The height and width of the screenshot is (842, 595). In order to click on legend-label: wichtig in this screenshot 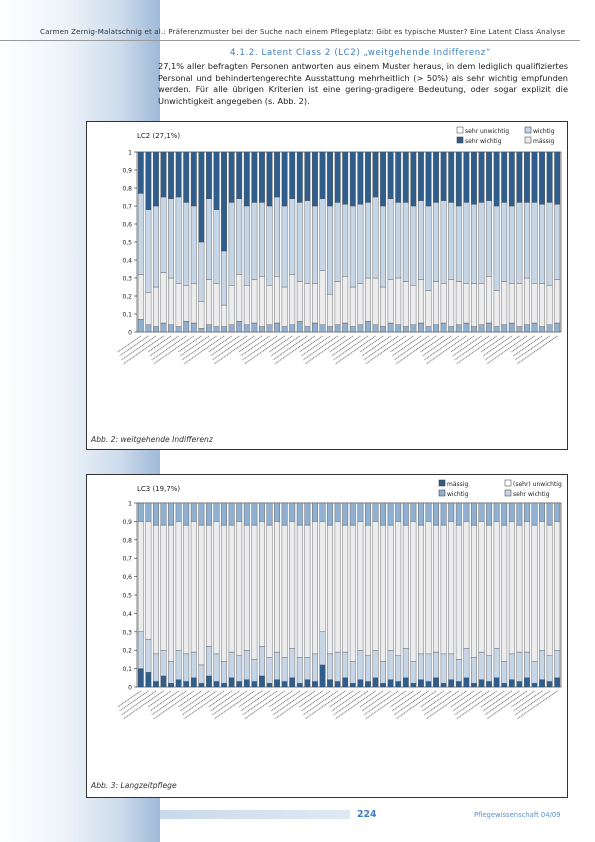, I will do `click(544, 131)`.